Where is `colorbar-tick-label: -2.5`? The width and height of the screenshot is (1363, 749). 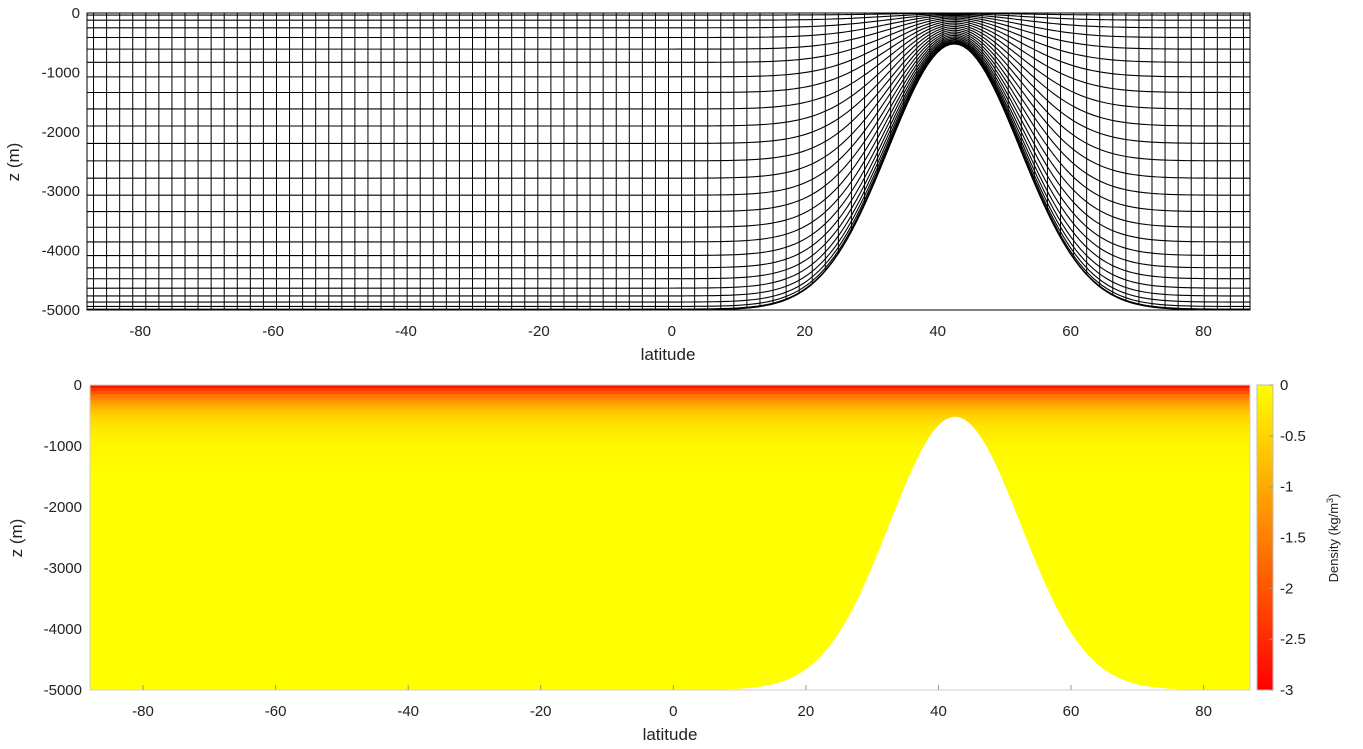
colorbar-tick-label: -2.5 is located at coordinates (1293, 639).